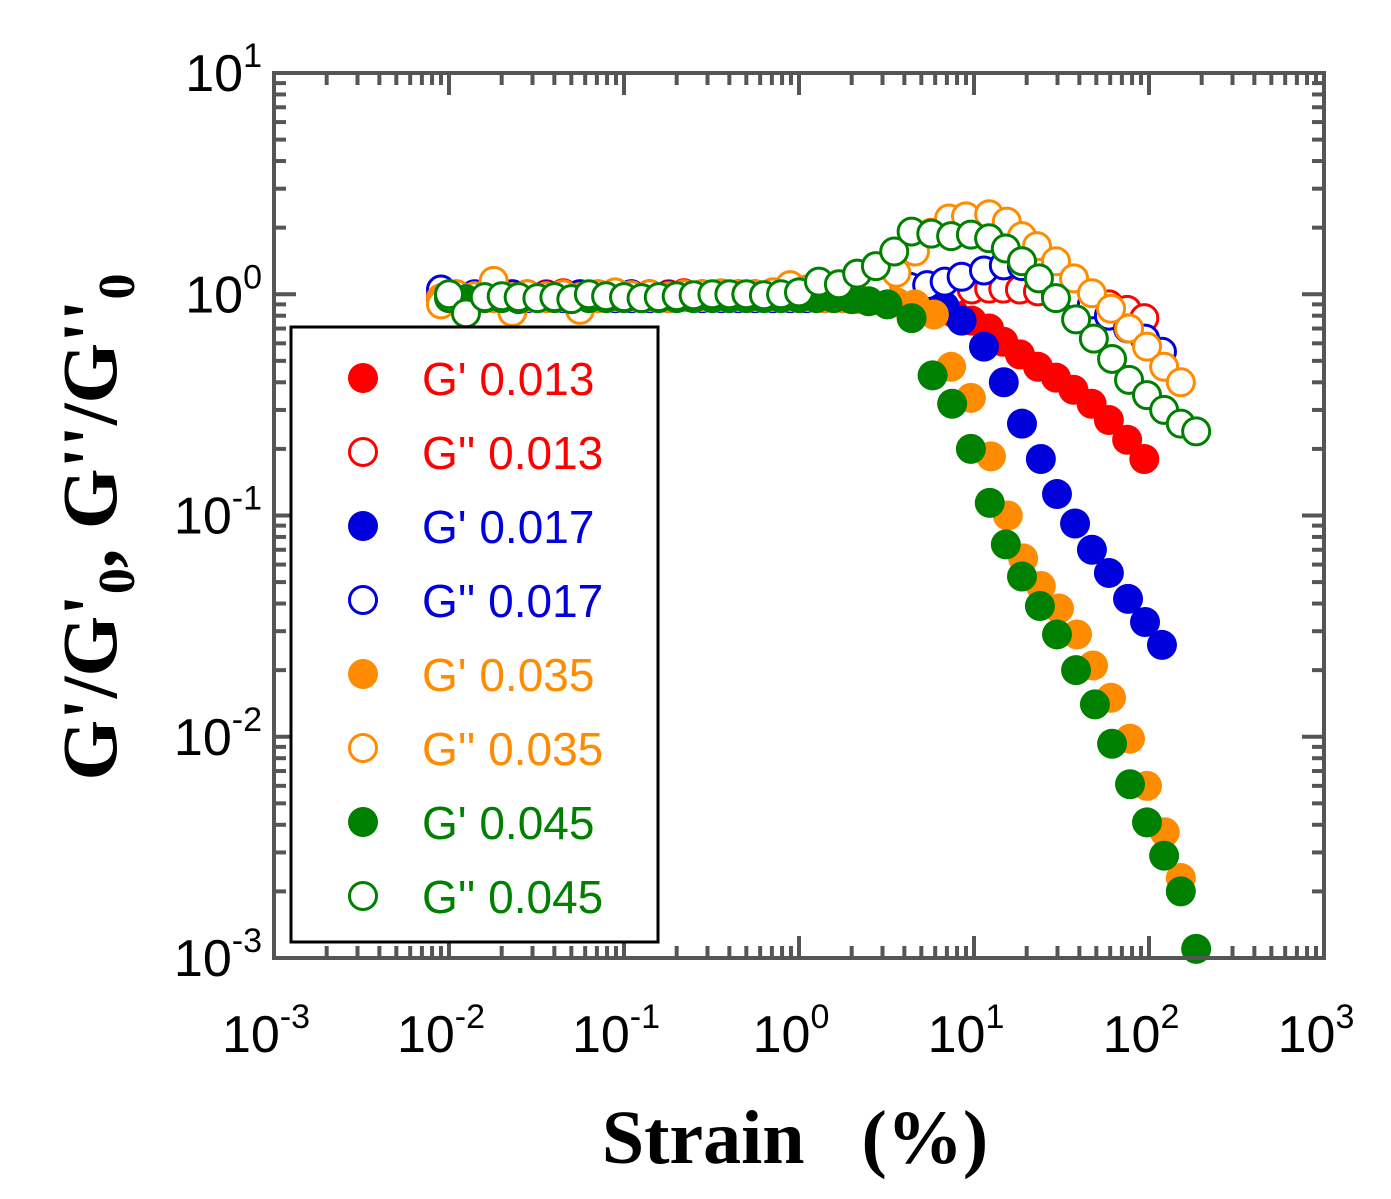 Image resolution: width=1391 pixels, height=1199 pixels. What do you see at coordinates (512, 601) in the screenshot?
I see `legend-label: G'' 0.017` at bounding box center [512, 601].